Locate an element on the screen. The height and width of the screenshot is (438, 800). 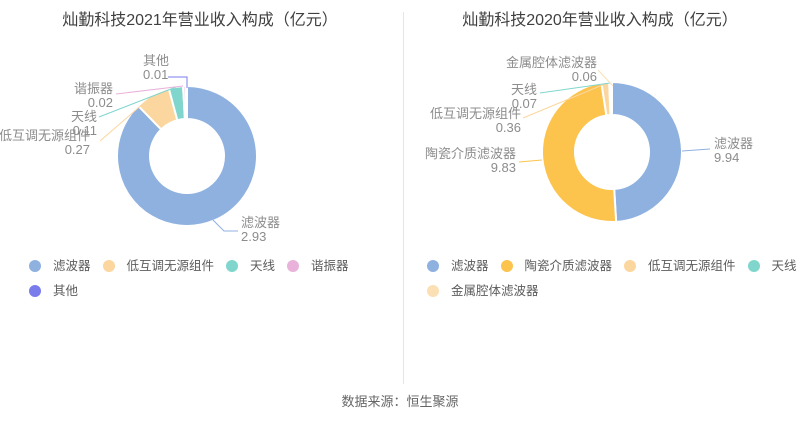
legend-item: 谐振器 is located at coordinates (318, 266).